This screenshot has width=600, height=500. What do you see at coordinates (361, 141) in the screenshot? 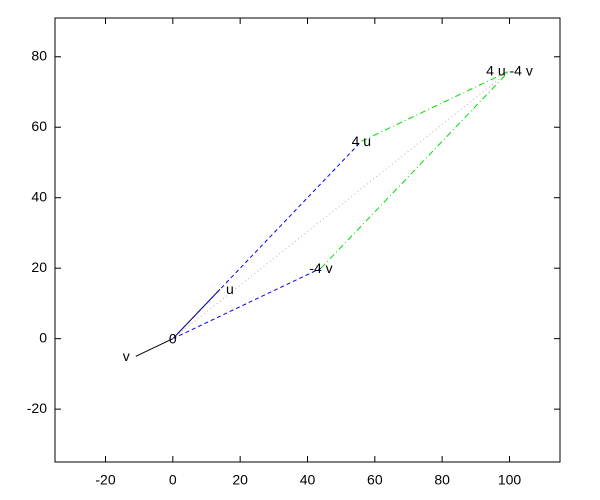
I see `vector-label: 4 u` at bounding box center [361, 141].